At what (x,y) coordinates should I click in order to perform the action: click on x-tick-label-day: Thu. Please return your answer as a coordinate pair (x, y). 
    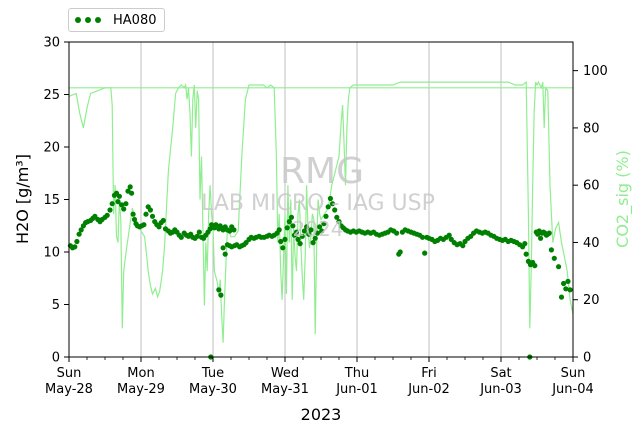
    Looking at the image, I should click on (356, 373).